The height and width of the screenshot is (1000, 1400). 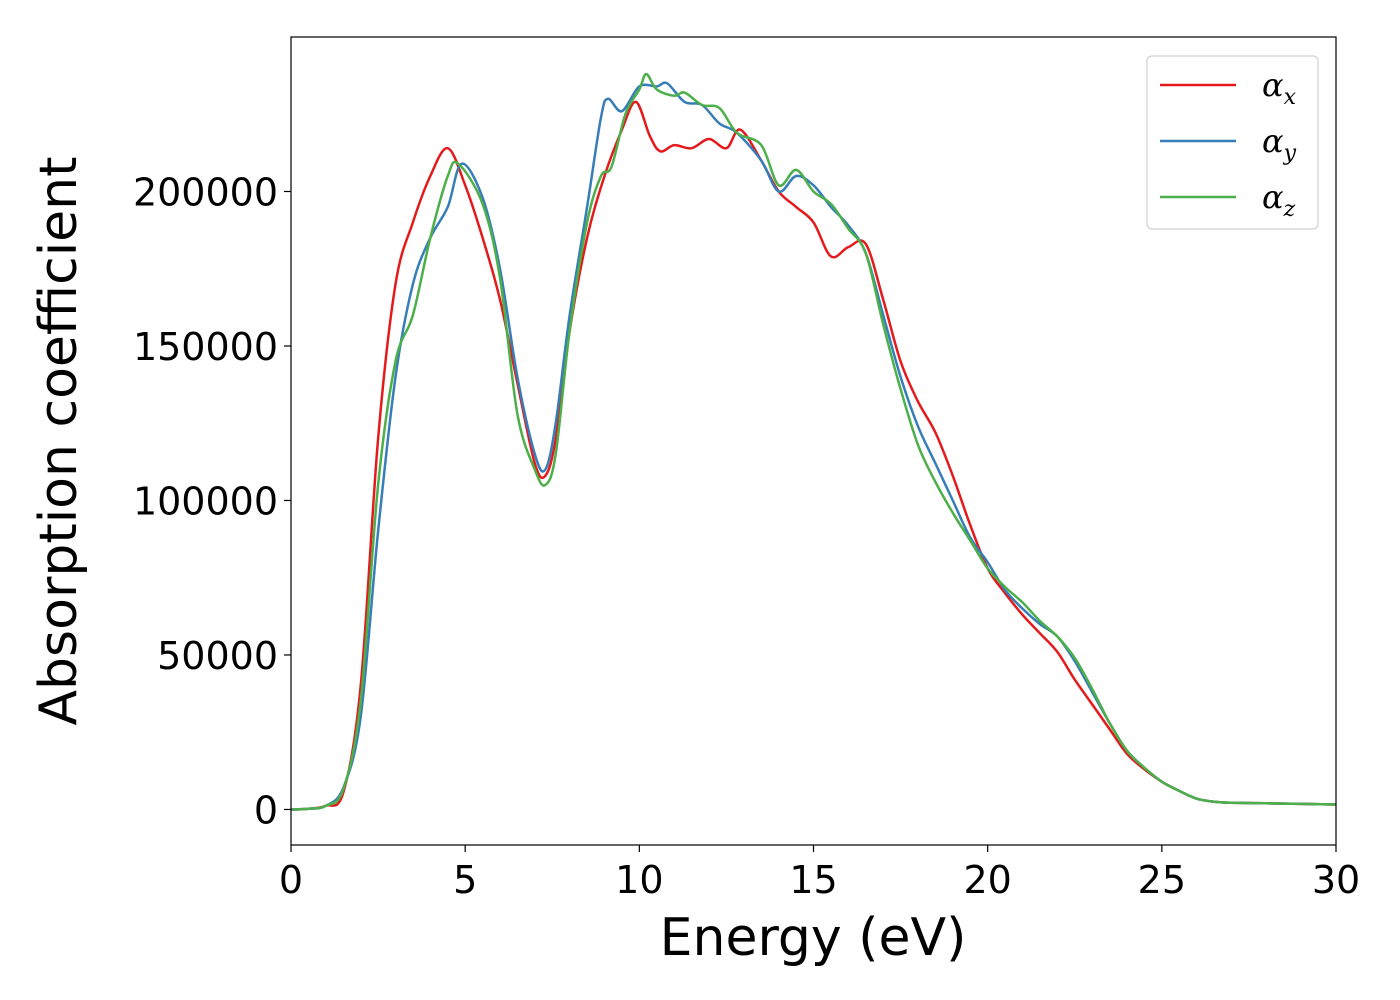 What do you see at coordinates (1279, 88) in the screenshot?
I see `legend-label-x: αx` at bounding box center [1279, 88].